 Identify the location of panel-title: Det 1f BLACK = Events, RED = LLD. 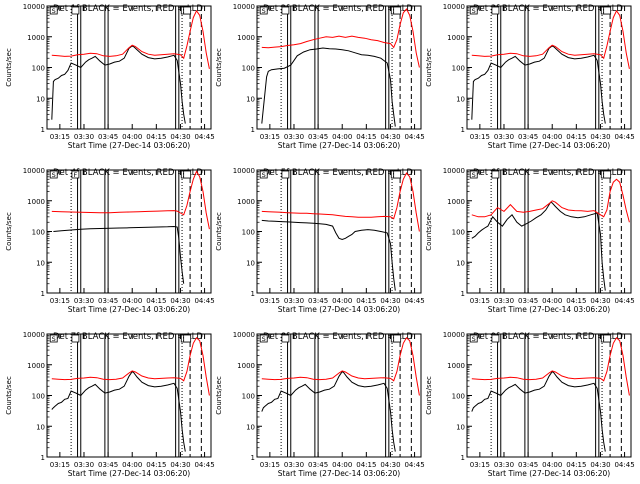
(128, 9).